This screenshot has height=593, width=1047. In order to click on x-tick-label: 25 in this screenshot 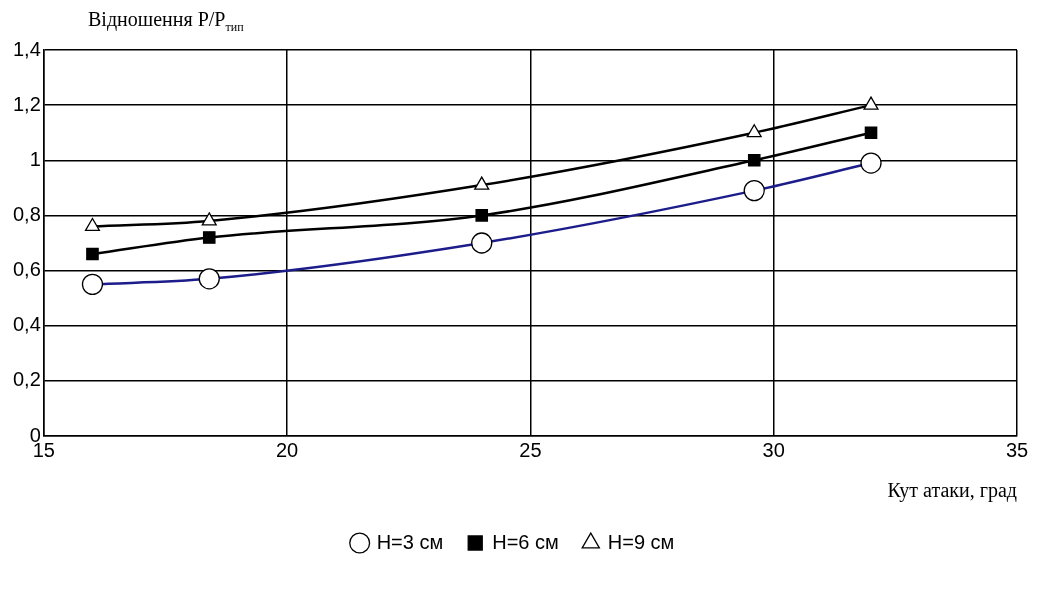, I will do `click(530, 449)`.